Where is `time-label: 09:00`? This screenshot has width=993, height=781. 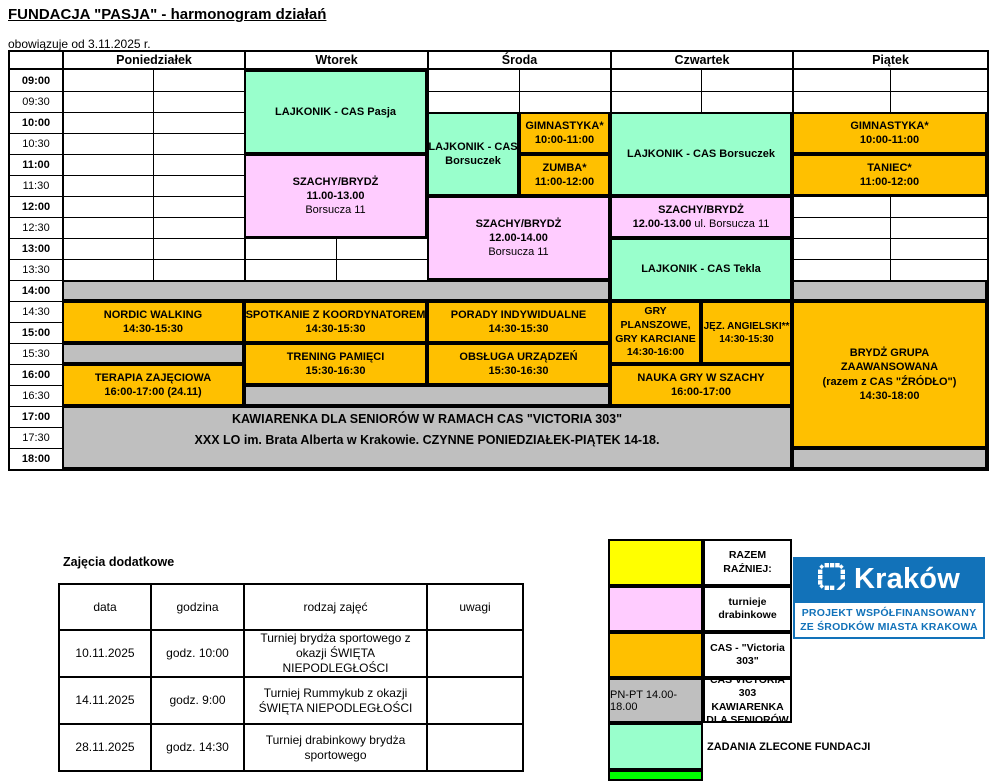
time-label: 09:00 is located at coordinates (36, 80).